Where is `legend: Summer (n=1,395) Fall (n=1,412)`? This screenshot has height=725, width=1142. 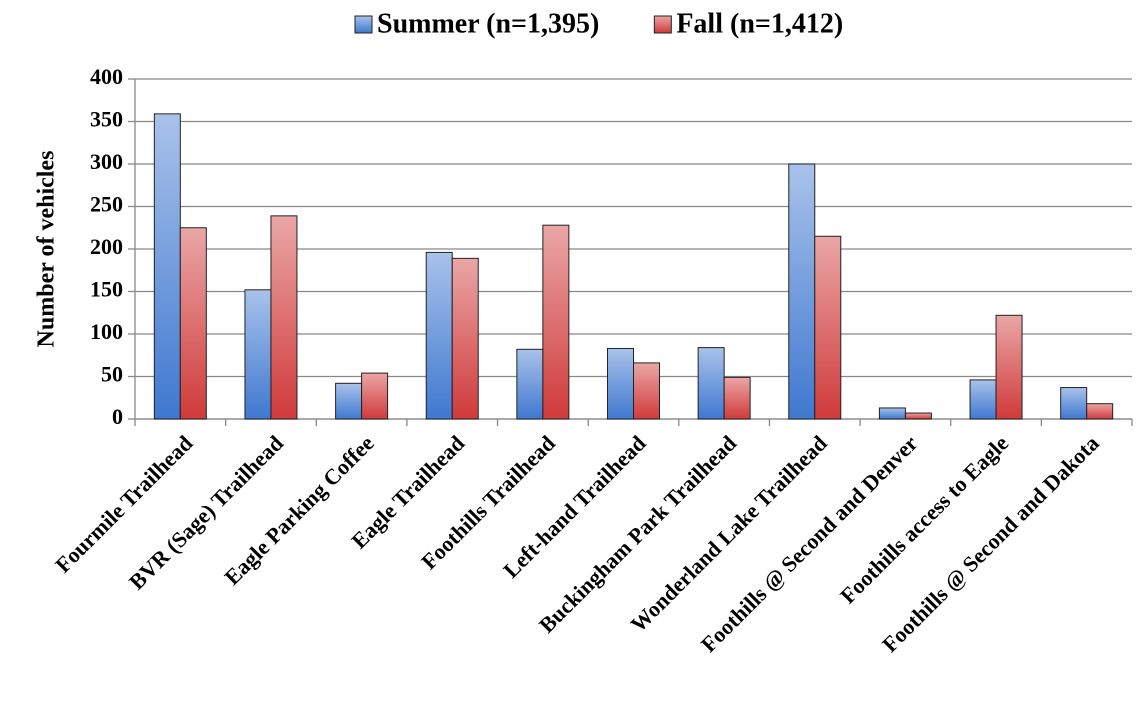 legend: Summer (n=1,395) Fall (n=1,412) is located at coordinates (598, 23).